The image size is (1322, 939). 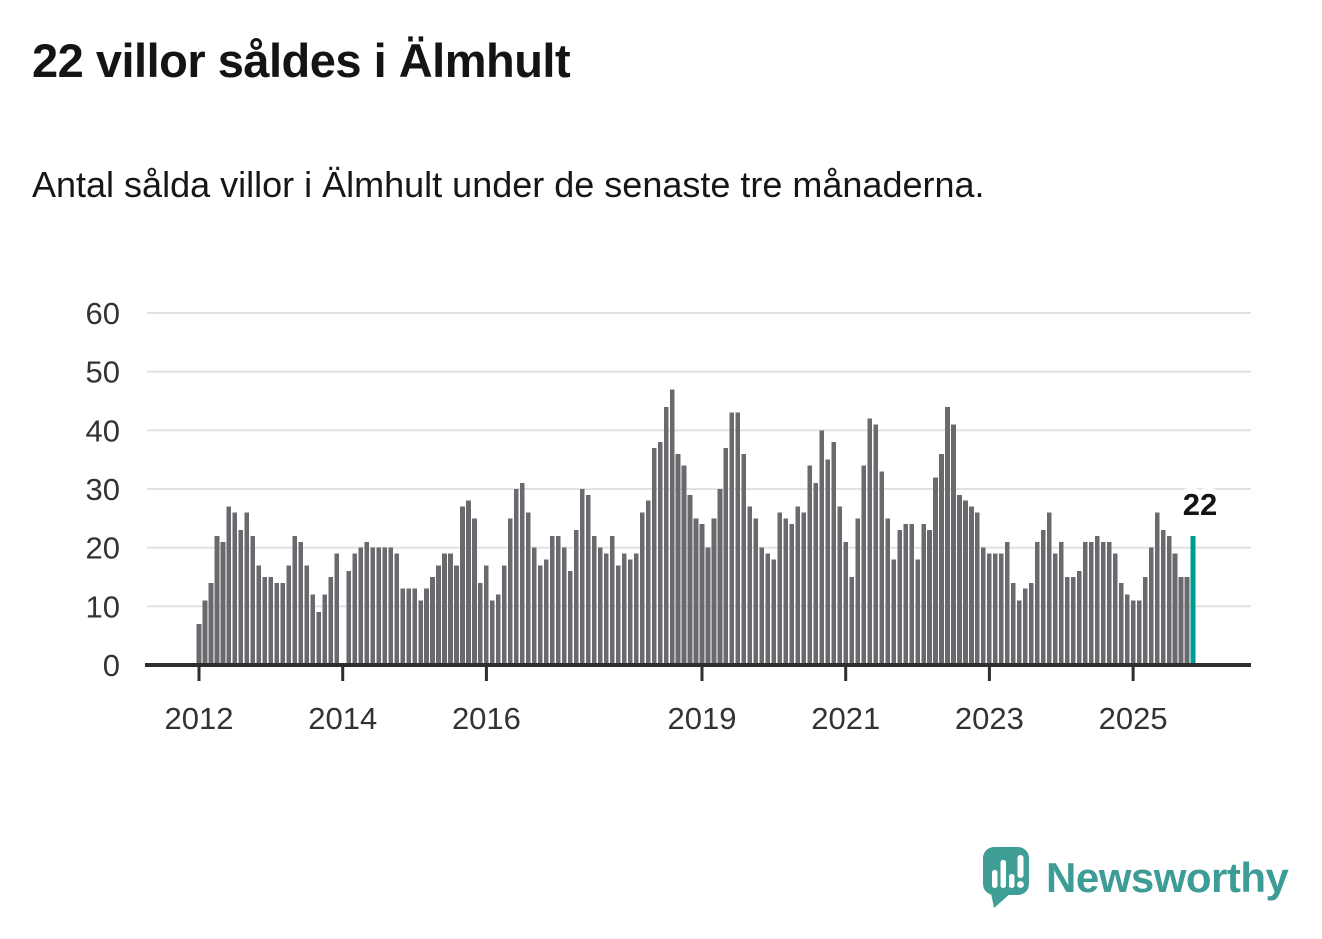 What do you see at coordinates (1200, 504) in the screenshot?
I see `highlight-value-label: 22` at bounding box center [1200, 504].